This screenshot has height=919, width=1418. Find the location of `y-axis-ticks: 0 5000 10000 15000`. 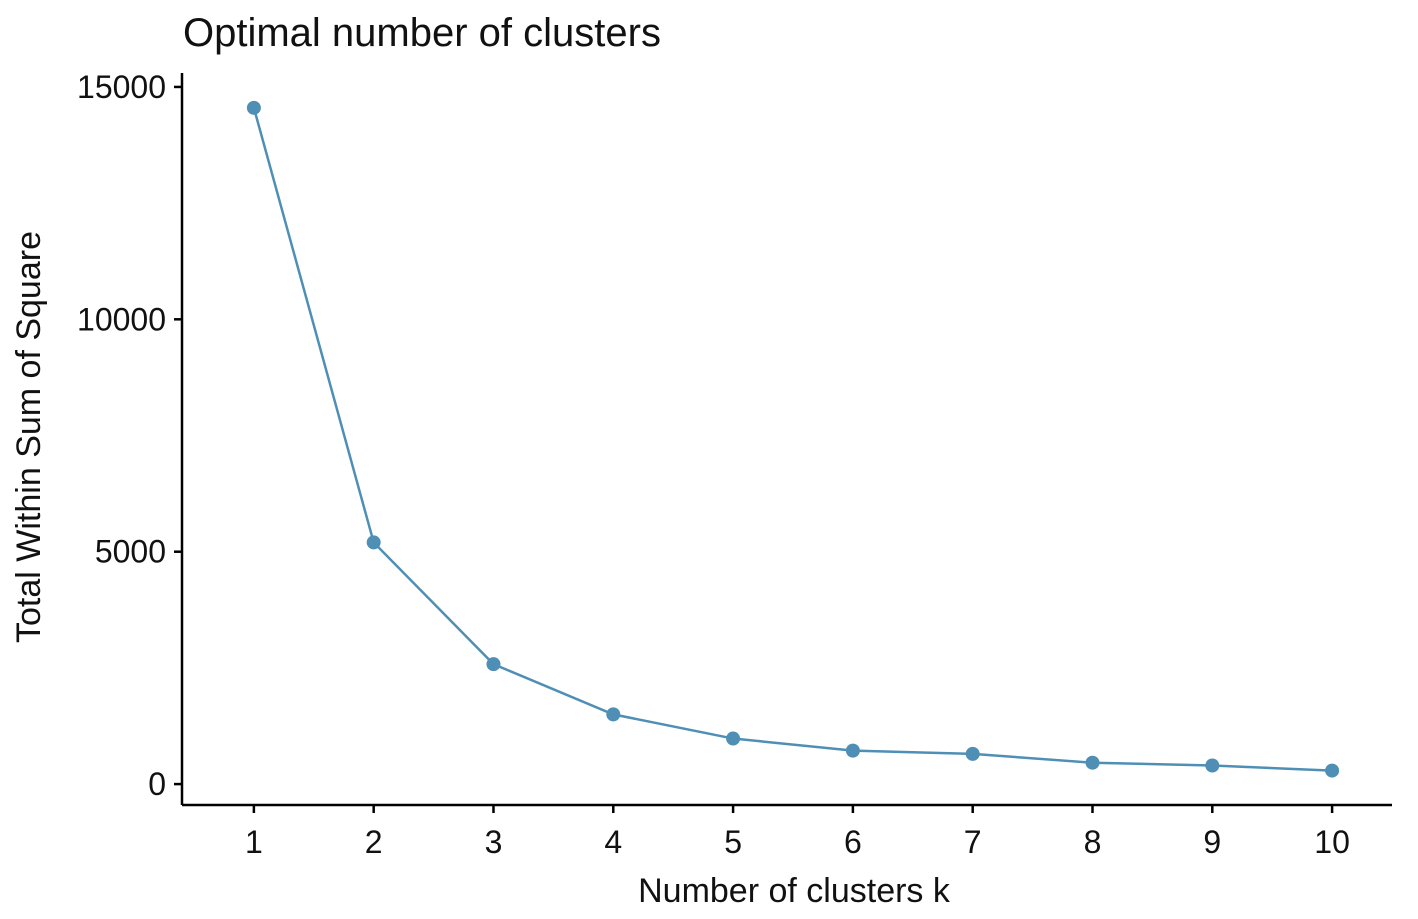

y-axis-ticks: 0 5000 10000 15000 is located at coordinates (129, 435).